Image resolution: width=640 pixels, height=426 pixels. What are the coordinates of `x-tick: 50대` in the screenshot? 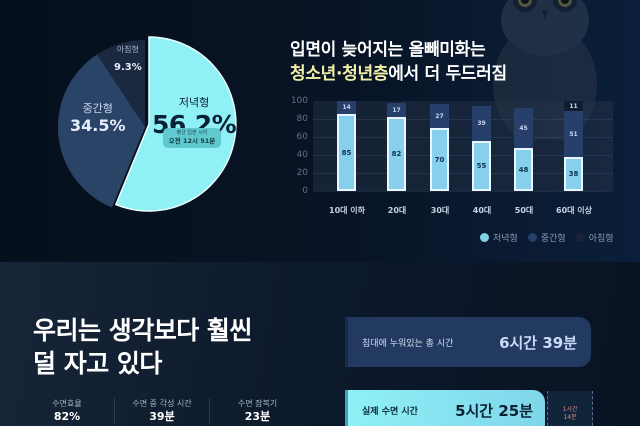 It's located at (524, 210).